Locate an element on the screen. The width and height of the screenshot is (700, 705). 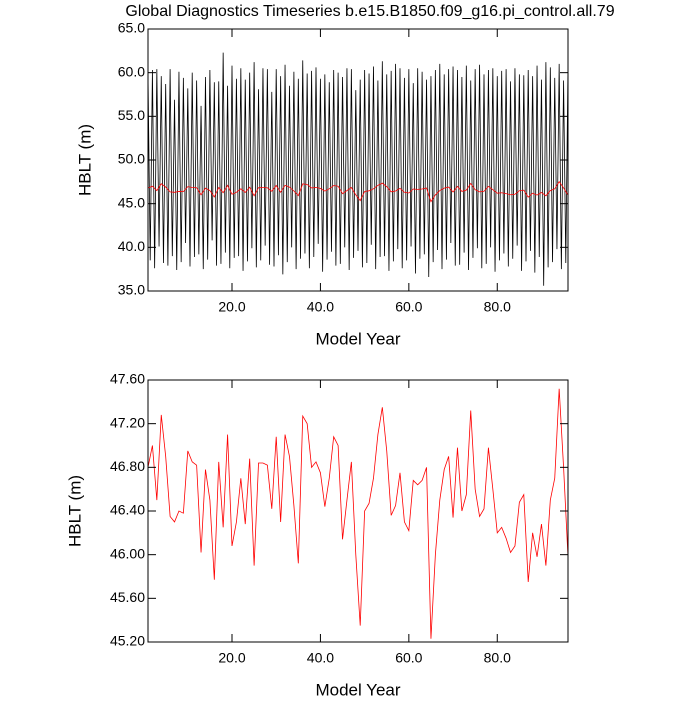
y-tick-label: 65.0 is located at coordinates (131, 28).